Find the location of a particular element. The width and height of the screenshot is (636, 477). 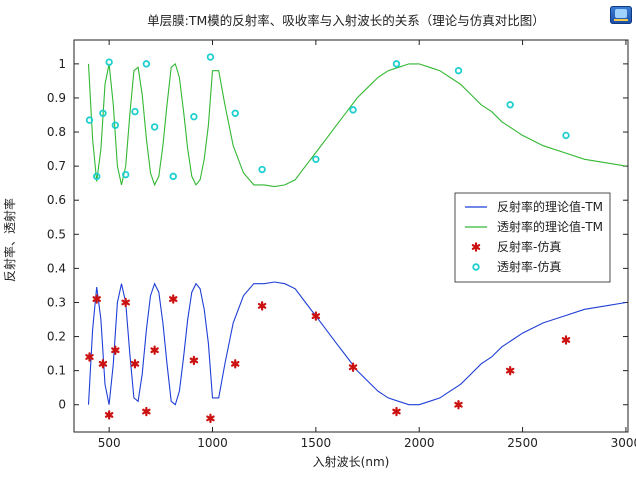

y-tick-label: 0 is located at coordinates (62, 405).